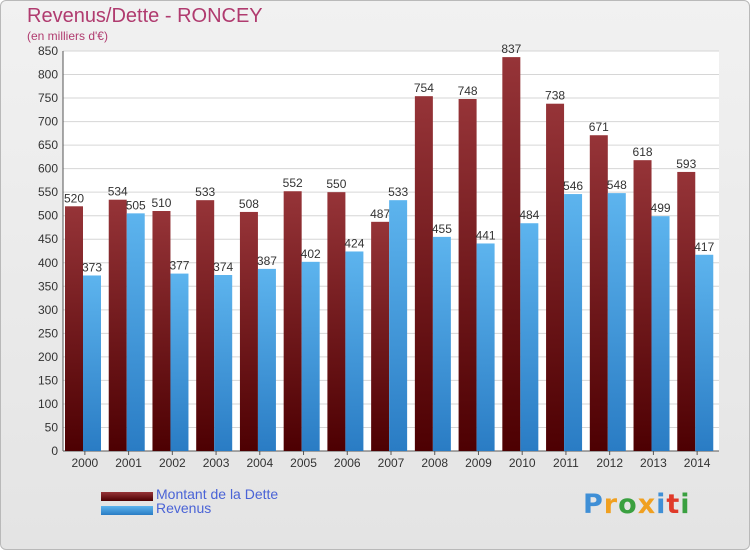 The image size is (750, 550). Describe the element at coordinates (478, 463) in the screenshot. I see `x-tick-label: 2009` at that location.